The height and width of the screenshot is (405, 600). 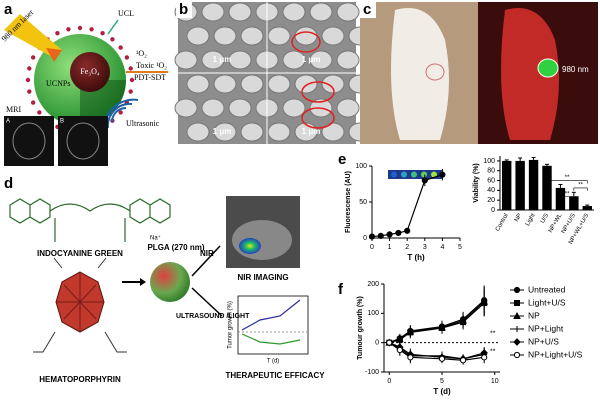 What do you see at coordinates (231, 325) in the screenshot?
I see `inset-ylabel: Tumor growth (%)` at bounding box center [231, 325].